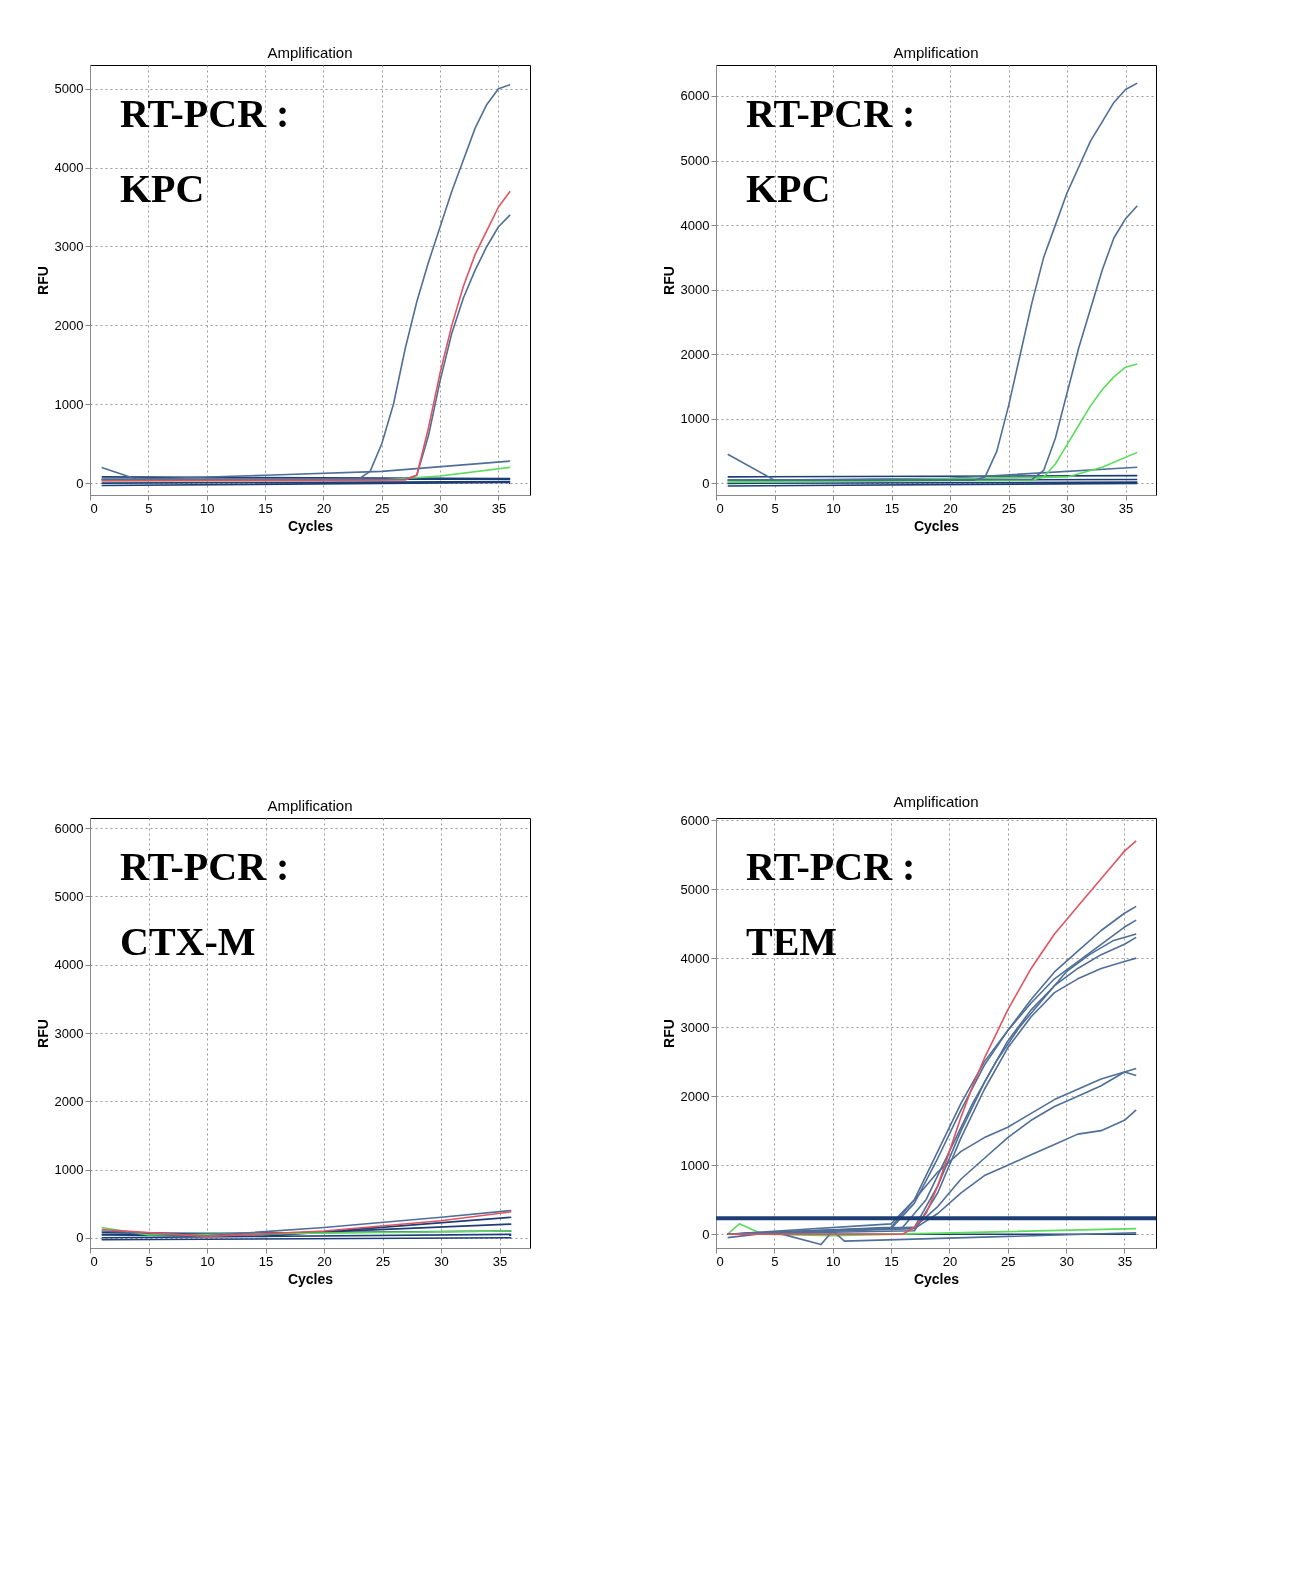 The width and height of the screenshot is (1307, 1596). I want to click on annotation: CTX-M, so click(188, 941).